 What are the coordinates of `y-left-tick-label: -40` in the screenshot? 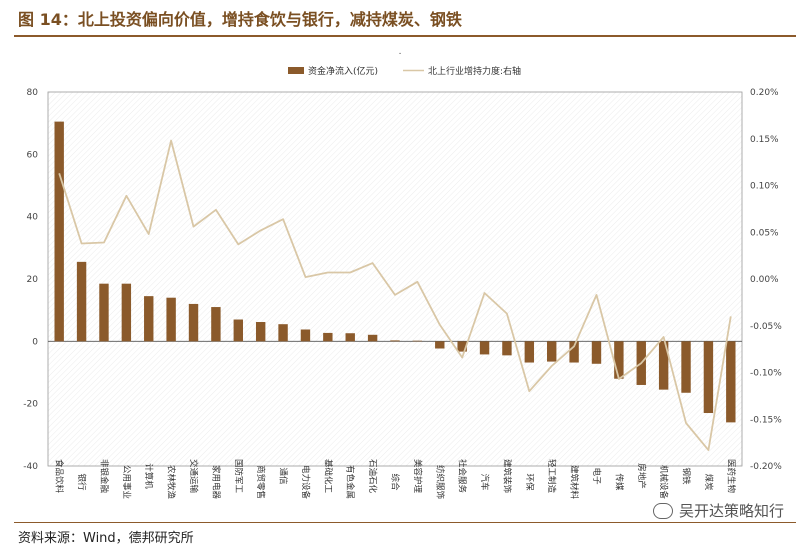 It's located at (30, 467).